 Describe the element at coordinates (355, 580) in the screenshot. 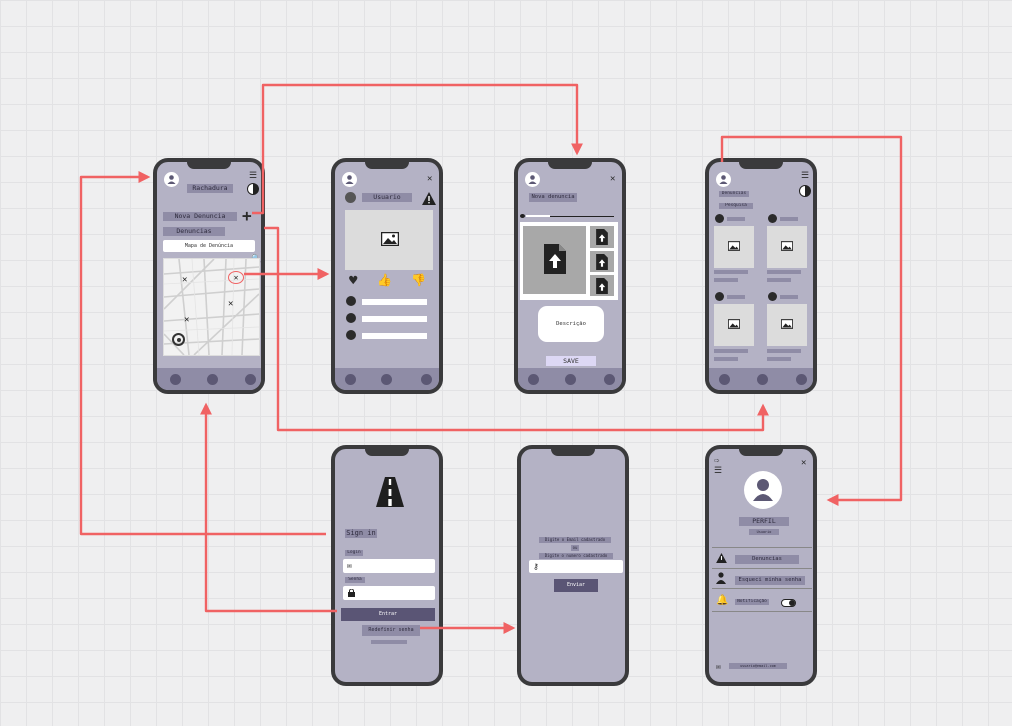

I see `senha-label: Senha` at that location.